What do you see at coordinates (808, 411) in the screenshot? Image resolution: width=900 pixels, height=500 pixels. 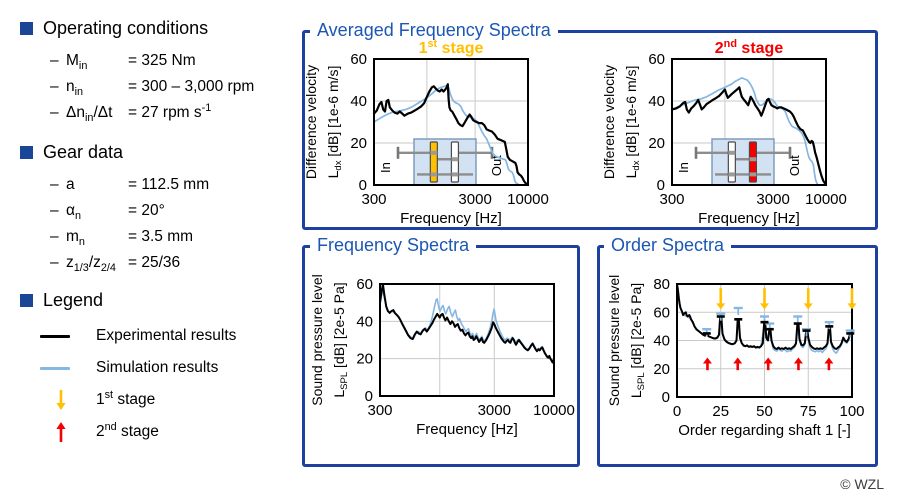 I see `svg-text: 75` at bounding box center [808, 411].